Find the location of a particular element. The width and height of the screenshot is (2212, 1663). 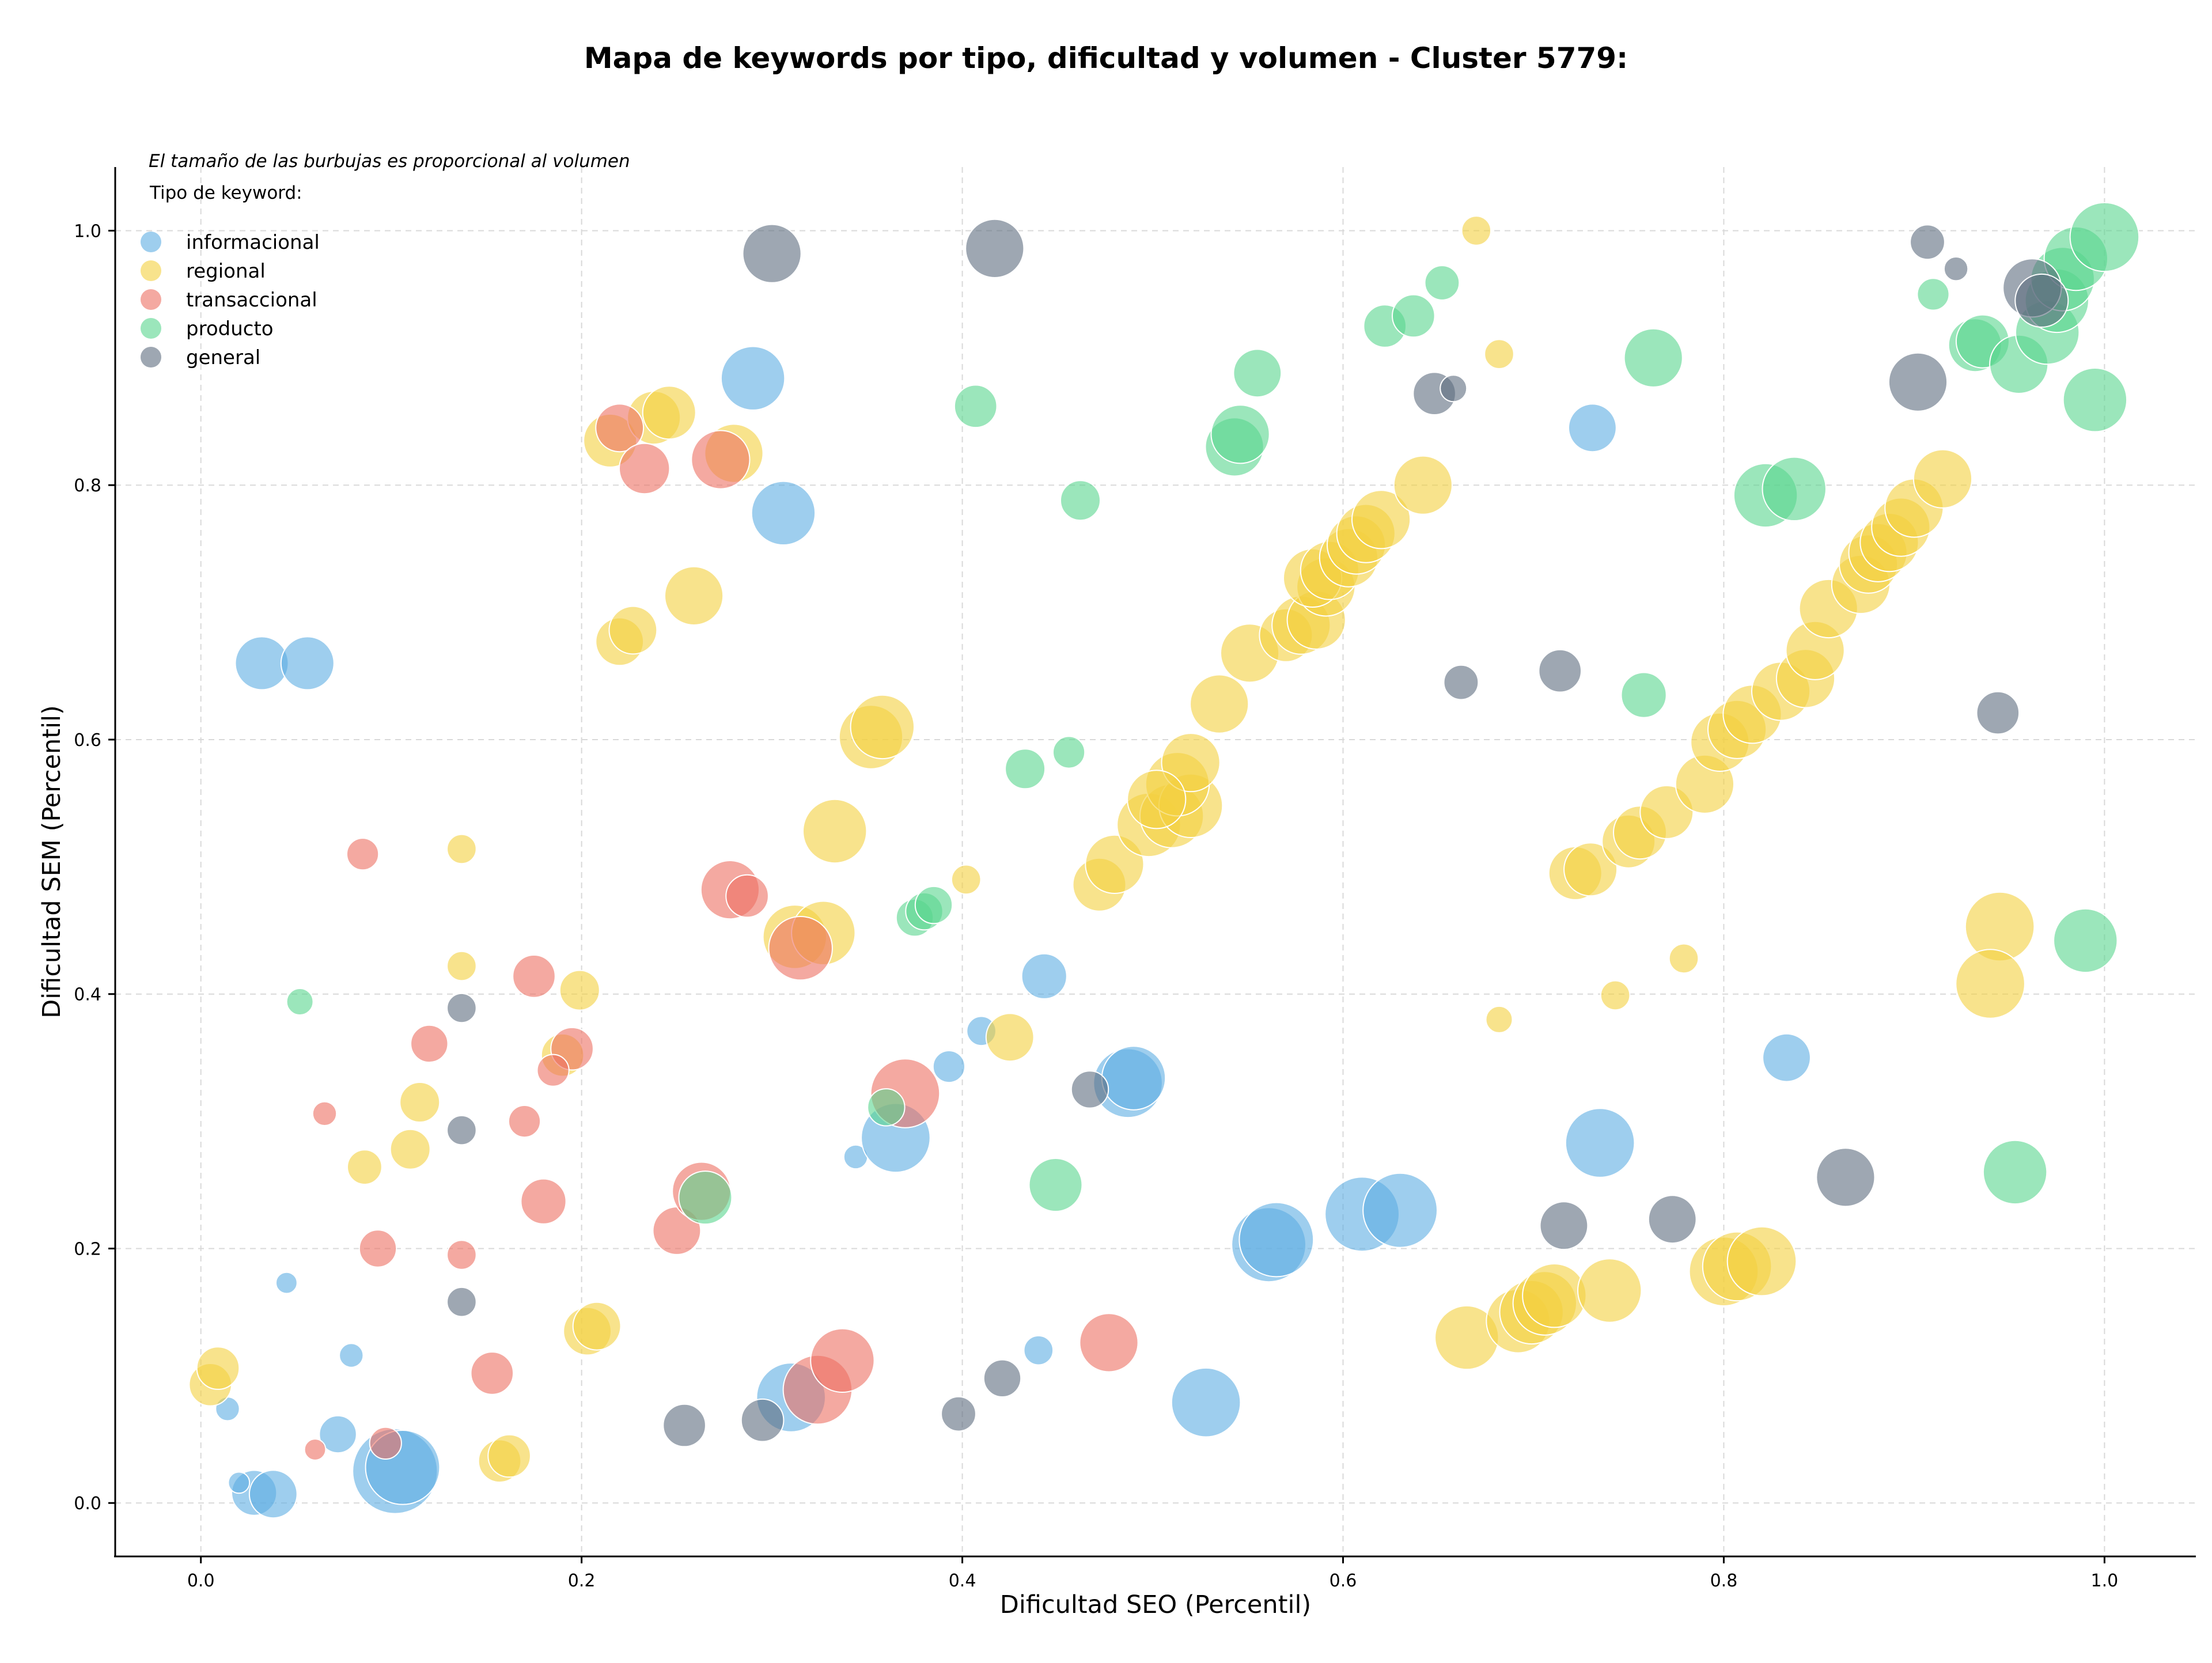

x-tick-label: 1.0 is located at coordinates (2105, 1581).